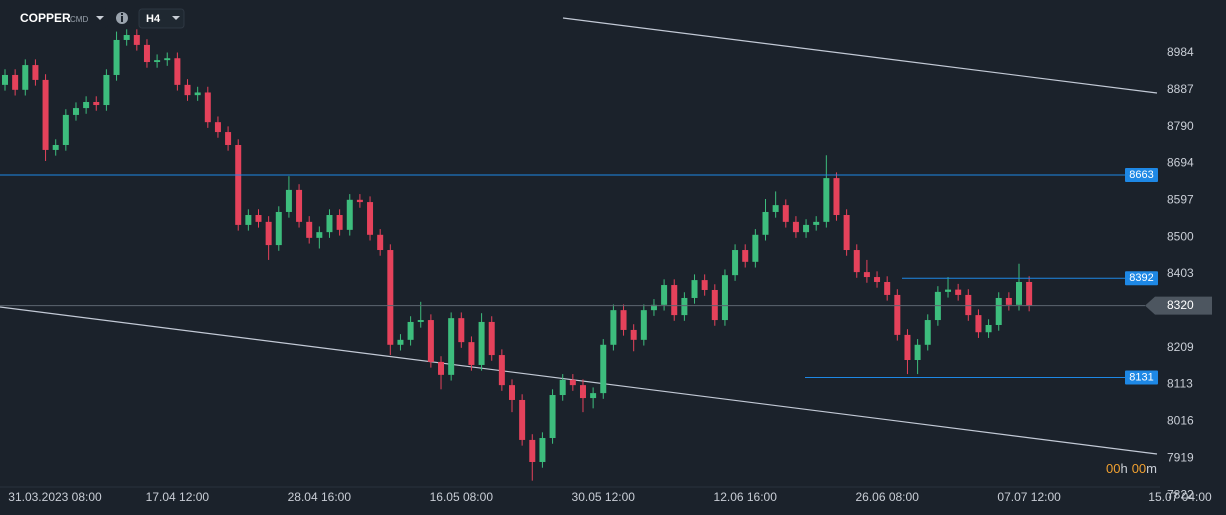  What do you see at coordinates (1180, 126) in the screenshot?
I see `y-tick-label: 8790` at bounding box center [1180, 126].